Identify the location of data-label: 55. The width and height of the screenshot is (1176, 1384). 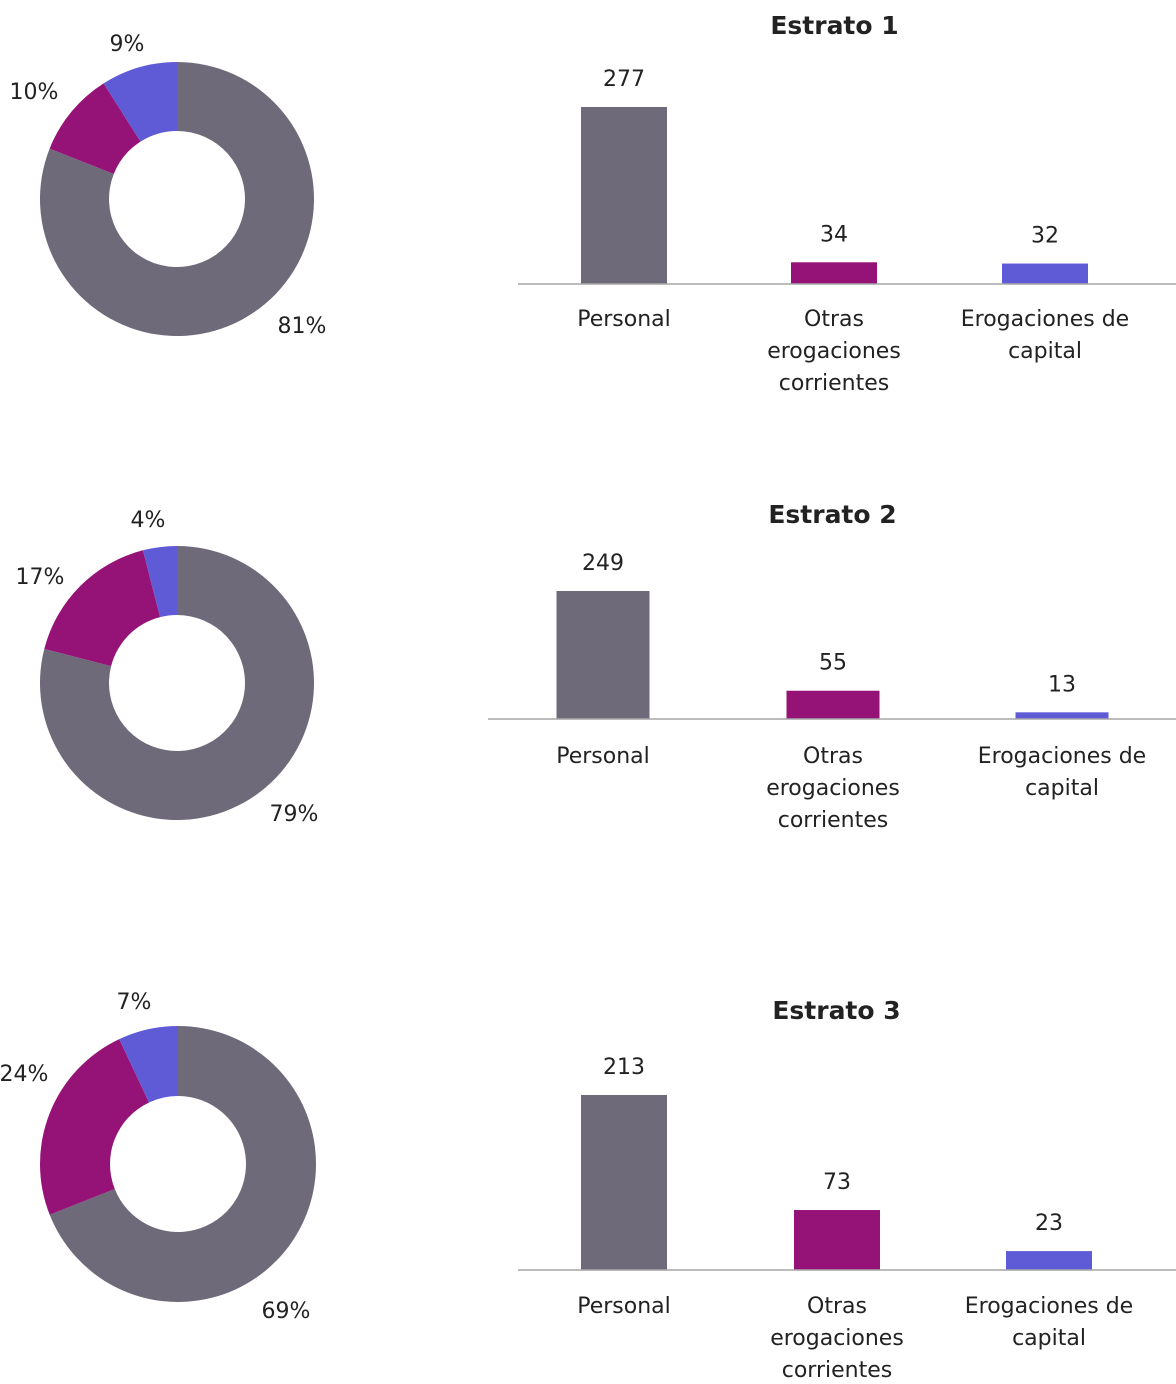
(833, 663).